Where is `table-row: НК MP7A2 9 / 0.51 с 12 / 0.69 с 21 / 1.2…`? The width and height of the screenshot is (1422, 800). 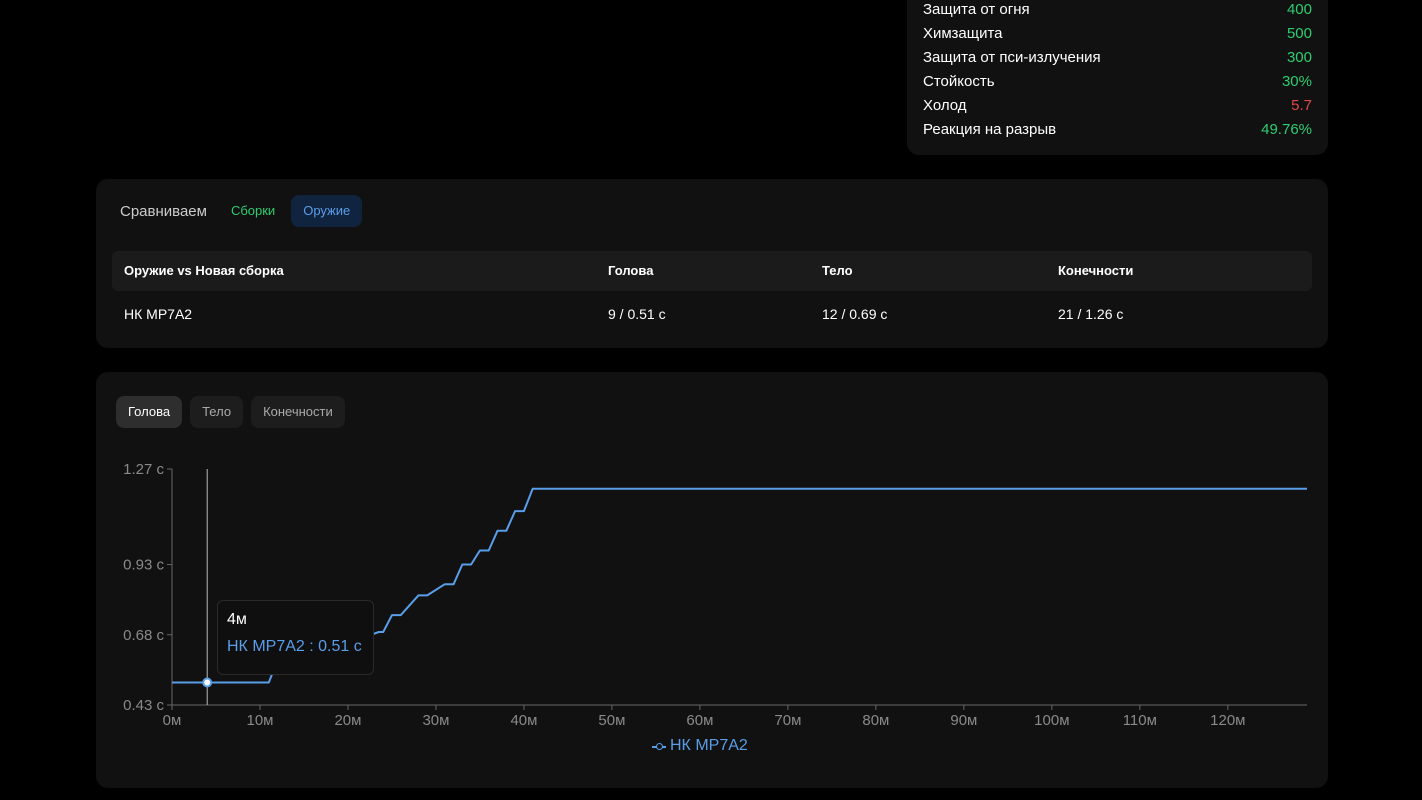
table-row: НК MP7A2 9 / 0.51 с 12 / 0.69 с 21 / 1.2… is located at coordinates (712, 314).